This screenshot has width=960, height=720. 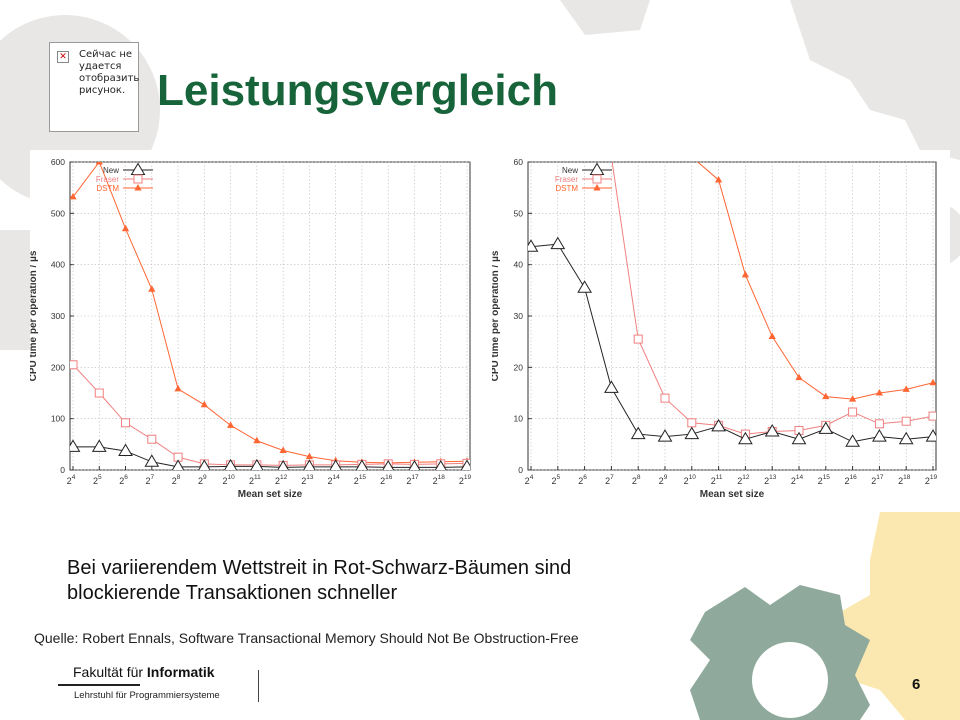 I want to click on x-tick-label: 210, so click(x=690, y=480).